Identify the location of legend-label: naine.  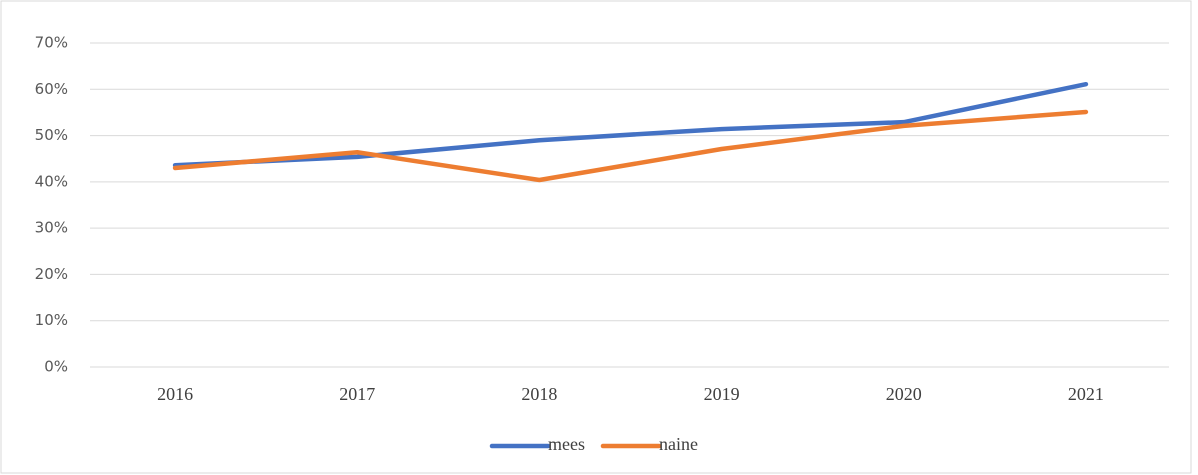
(678, 444).